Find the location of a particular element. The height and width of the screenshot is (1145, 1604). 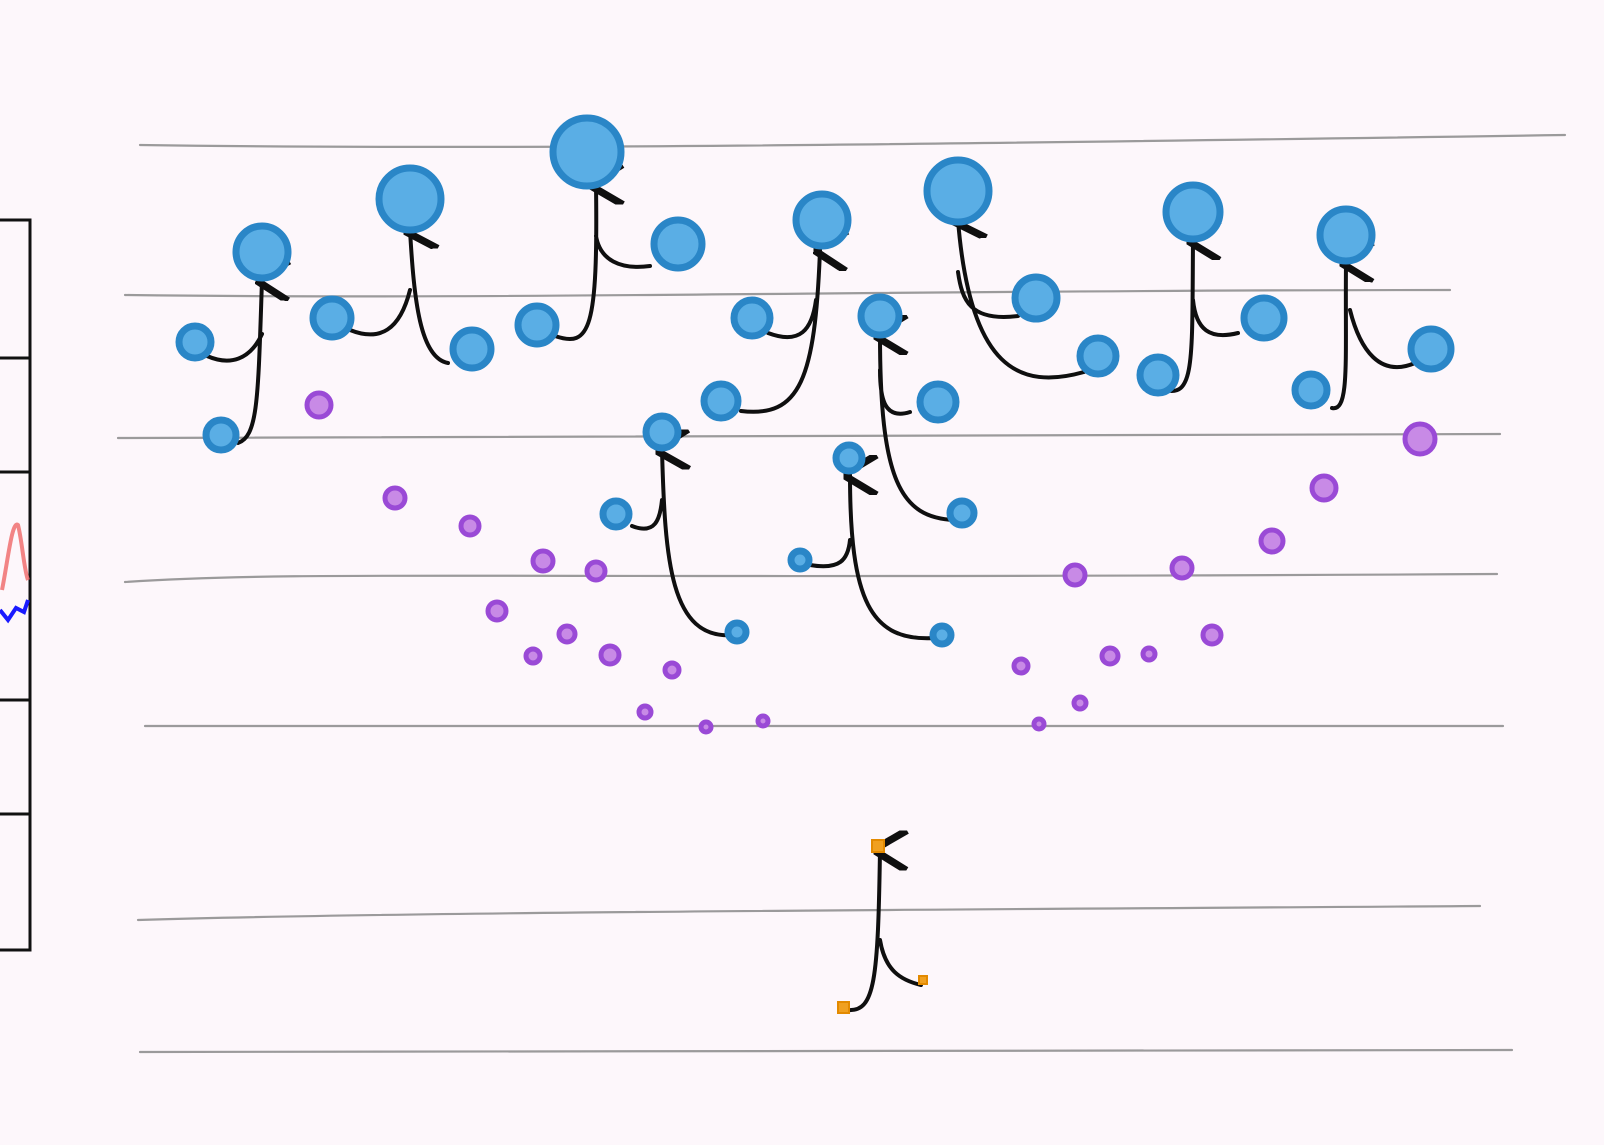

merge-arrow-orange is located at coordinates (885, 931).